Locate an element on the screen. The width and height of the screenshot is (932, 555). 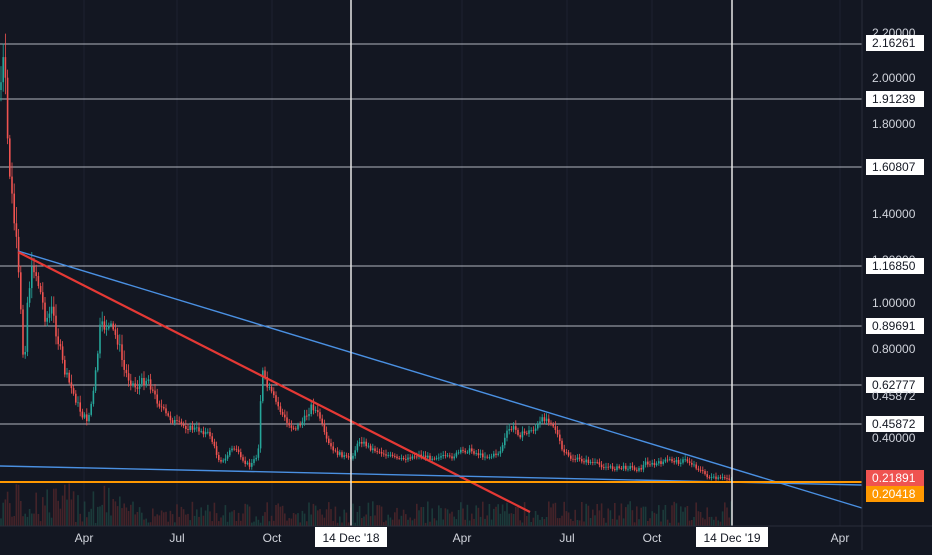
time-axis: Apr Jul Oct Apr Jul Oct Apr is located at coordinates (462, 538).